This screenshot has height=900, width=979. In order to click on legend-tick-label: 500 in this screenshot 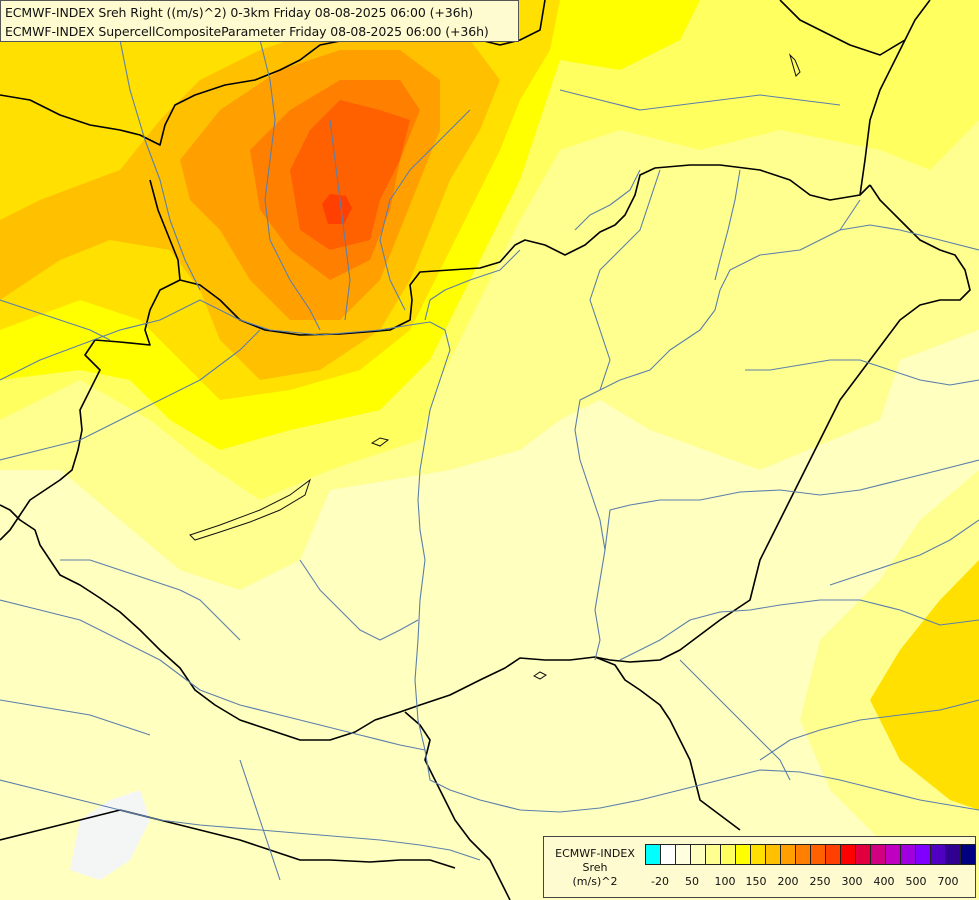, I will do `click(916, 881)`.